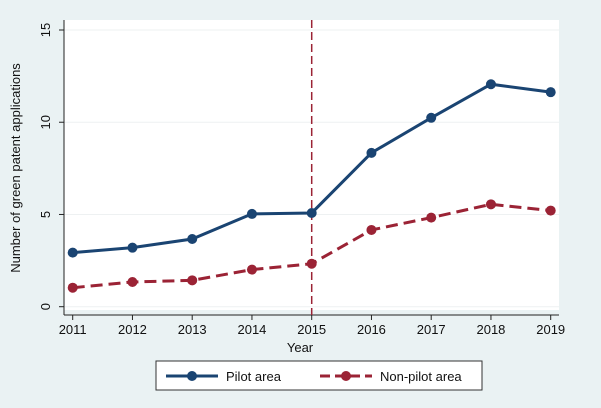 The height and width of the screenshot is (408, 601). I want to click on y-tick-label: 5, so click(45, 214).